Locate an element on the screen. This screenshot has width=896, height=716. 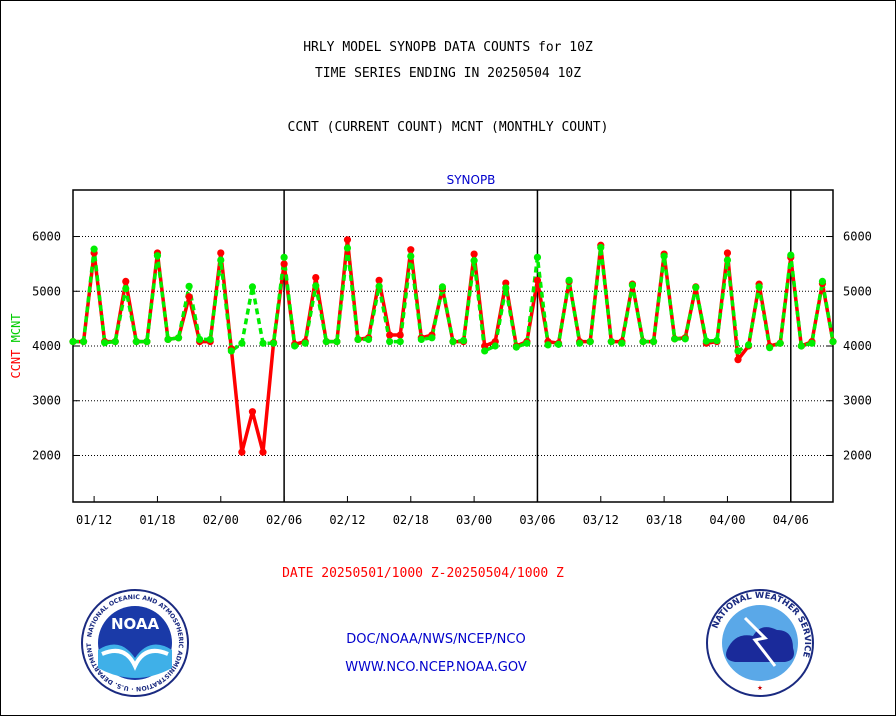
x-tick-label: 01/18 is located at coordinates (157, 520).